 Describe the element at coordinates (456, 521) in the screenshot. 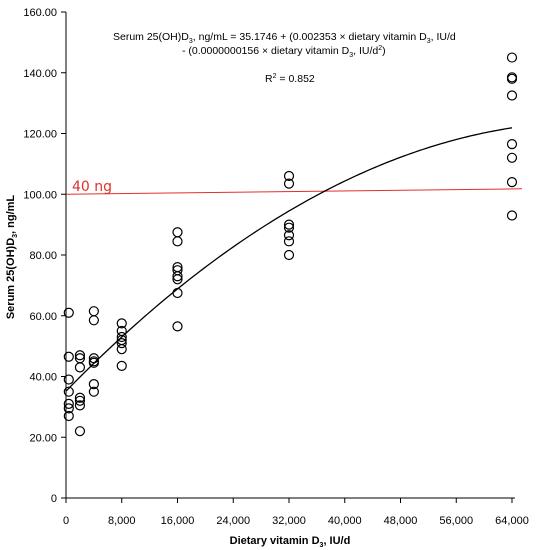

I see `x-tick-label: 56,000` at that location.